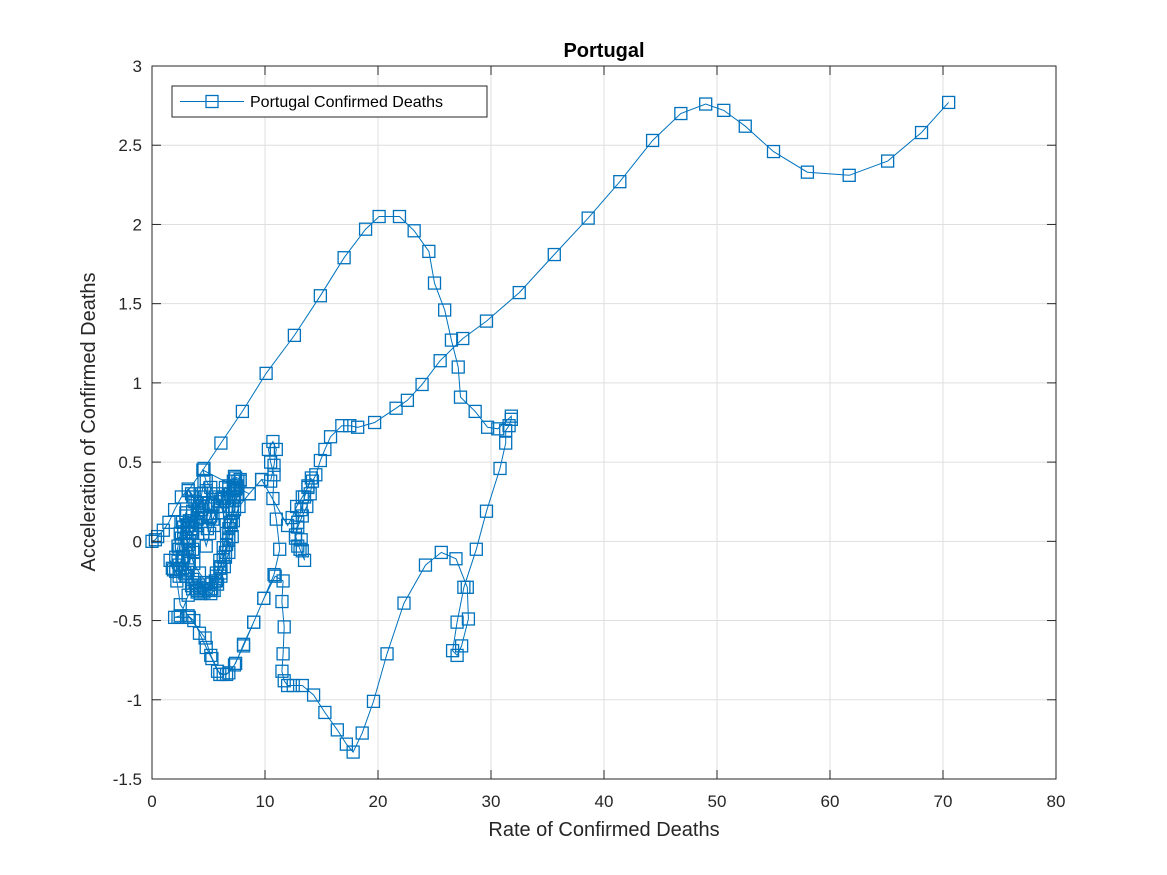  I want to click on x-tick-label: 70, so click(943, 801).